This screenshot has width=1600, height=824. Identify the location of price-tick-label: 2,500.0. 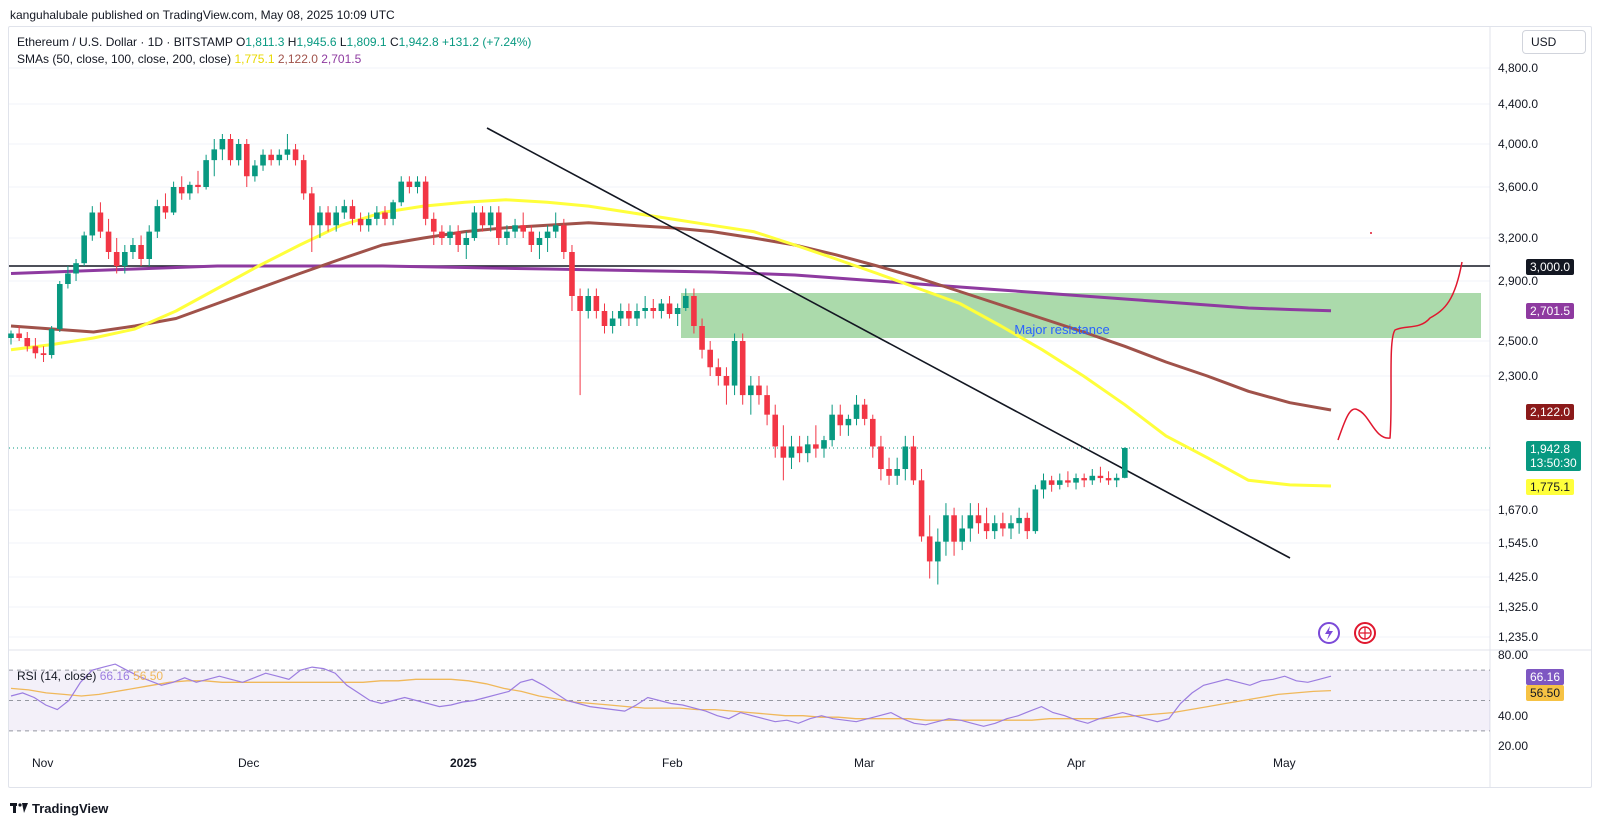
(1518, 341).